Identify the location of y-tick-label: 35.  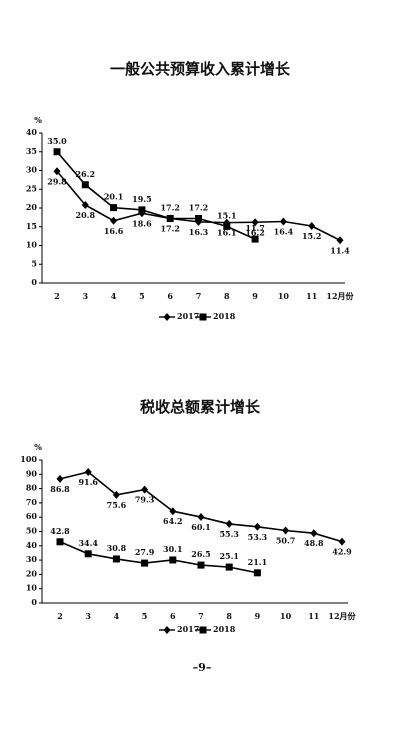
(31, 151).